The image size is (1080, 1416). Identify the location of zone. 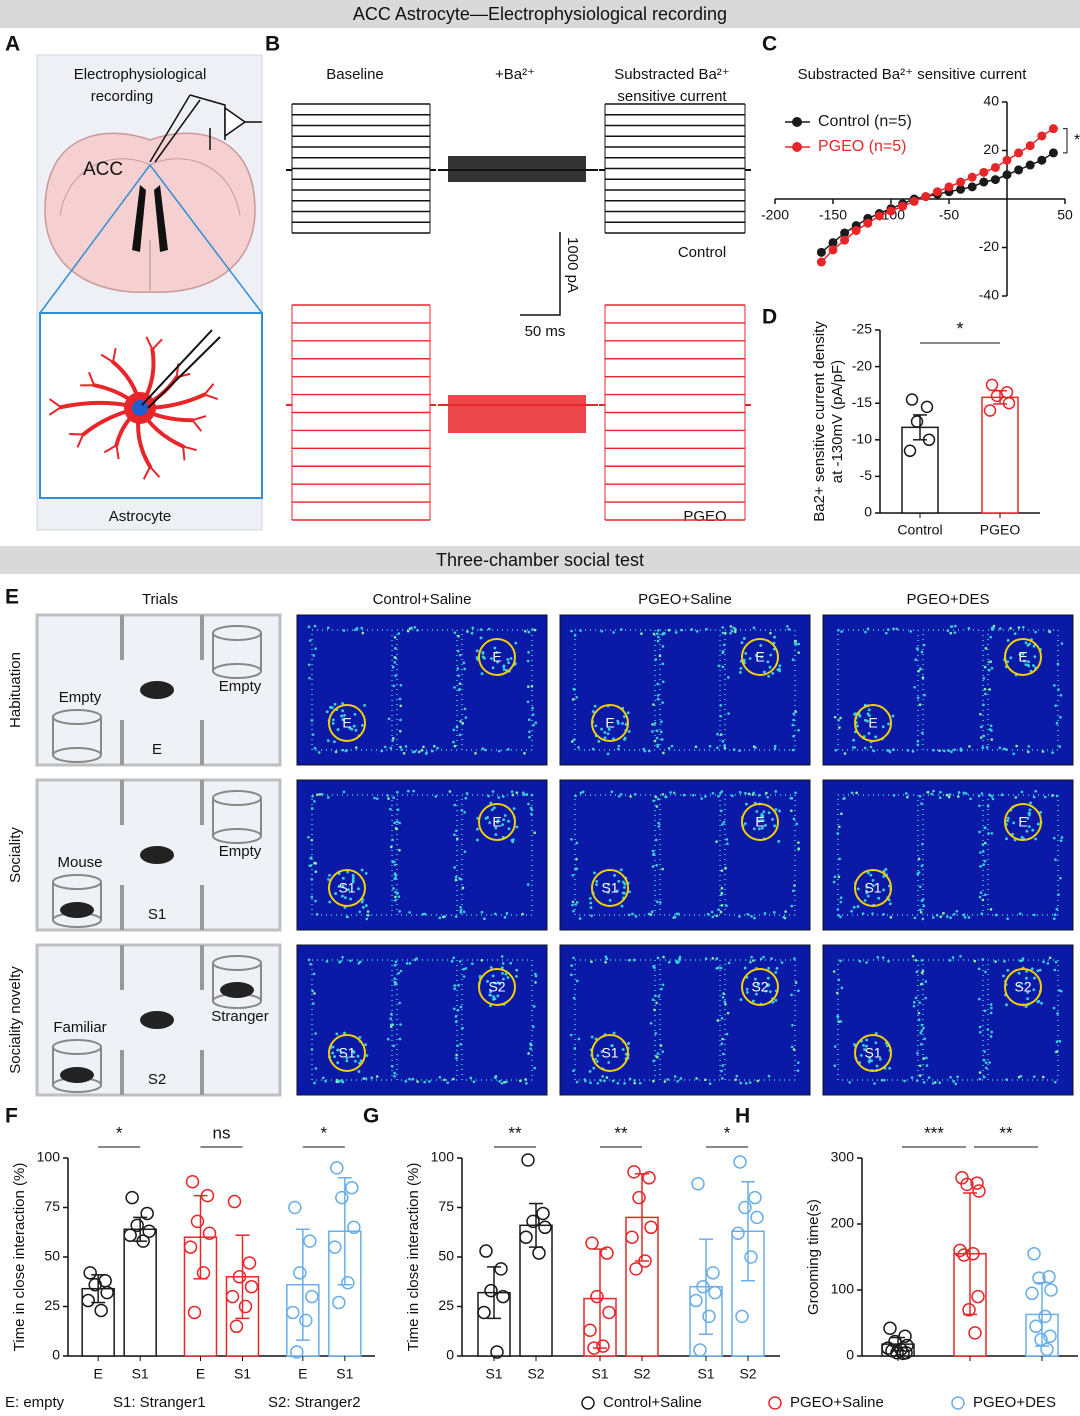
(610, 723).